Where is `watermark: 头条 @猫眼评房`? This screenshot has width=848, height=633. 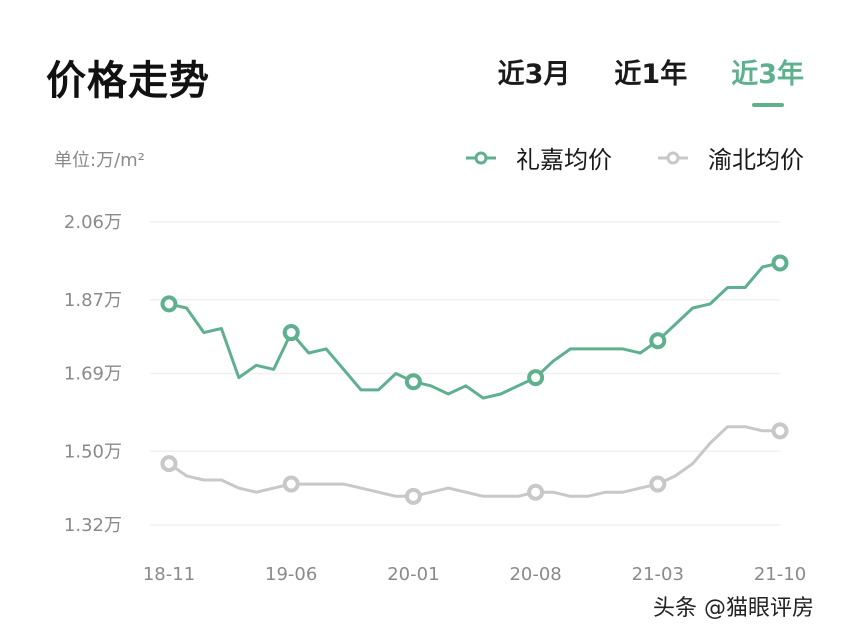 watermark: 头条 @猫眼评房 is located at coordinates (733, 608).